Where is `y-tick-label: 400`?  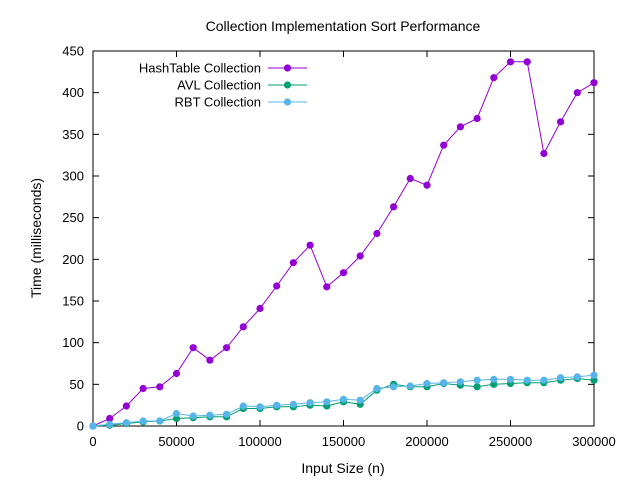 y-tick-label: 400 is located at coordinates (73, 92).